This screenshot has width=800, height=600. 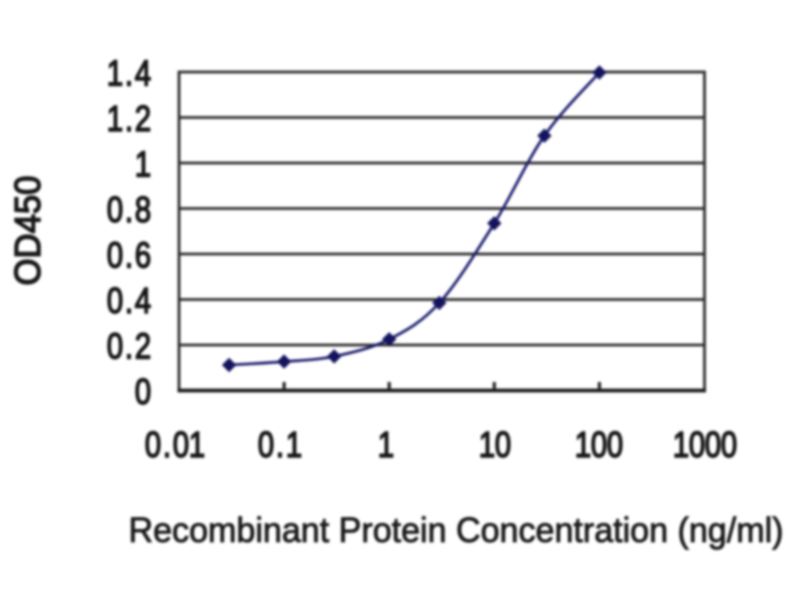 I want to click on svg-text: 6, so click(x=143, y=255).